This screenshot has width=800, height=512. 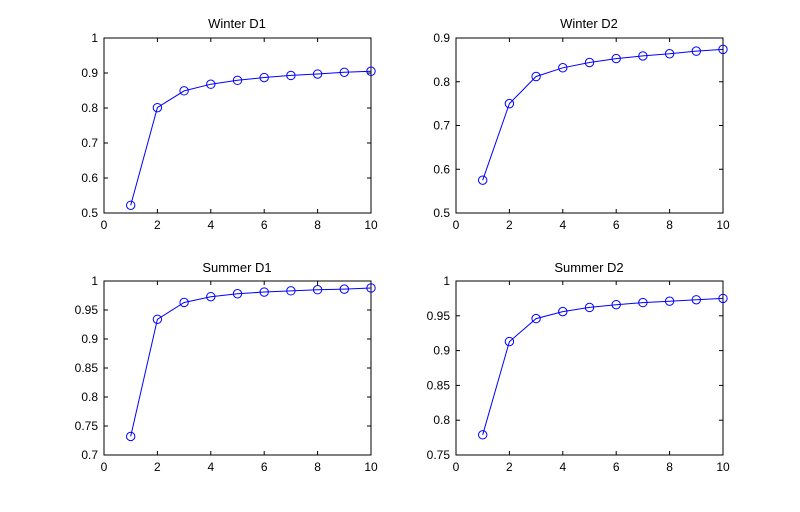 I want to click on subplot-title: Summer D1, so click(x=236, y=267).